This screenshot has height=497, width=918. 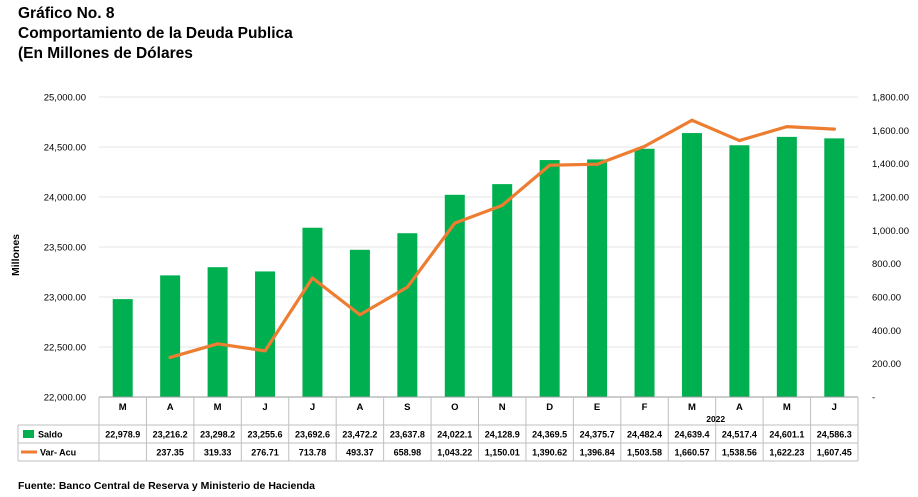 What do you see at coordinates (65, 98) in the screenshot?
I see `left-axis-tick-label: 25,000.00` at bounding box center [65, 98].